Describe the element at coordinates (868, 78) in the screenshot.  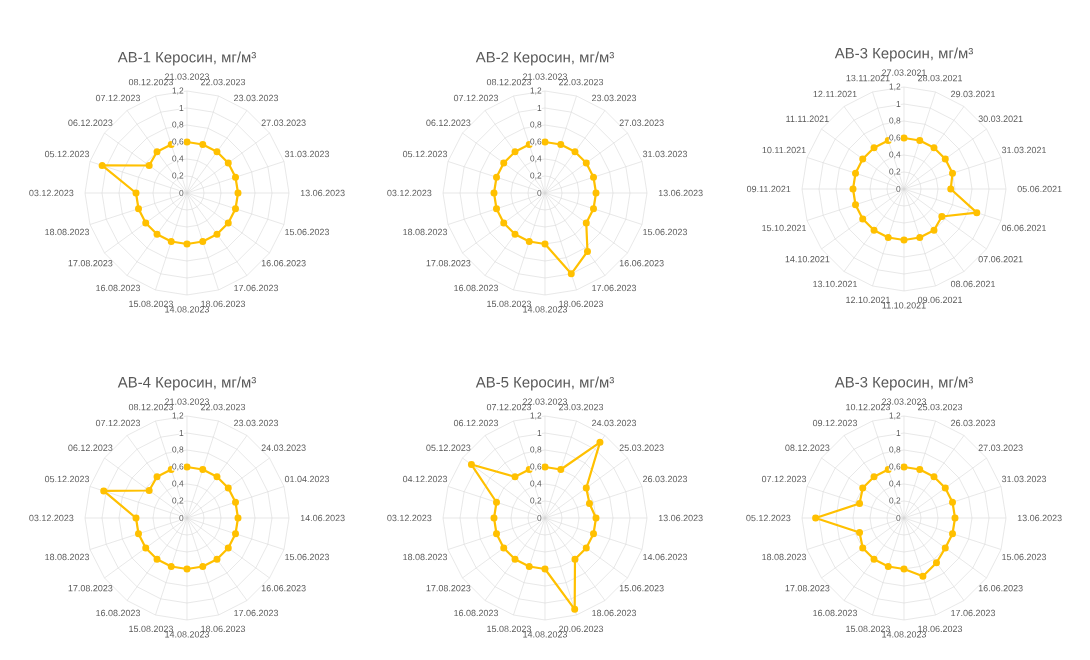
I see `spoke-label: 13.11.2021` at that location.